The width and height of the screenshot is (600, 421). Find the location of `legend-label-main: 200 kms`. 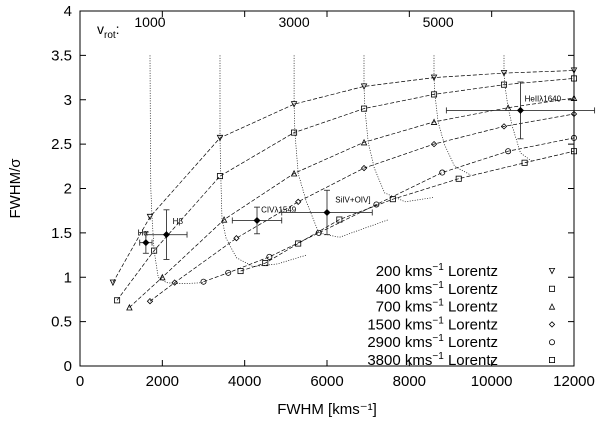

legend-label-main: 200 kms is located at coordinates (404, 271).